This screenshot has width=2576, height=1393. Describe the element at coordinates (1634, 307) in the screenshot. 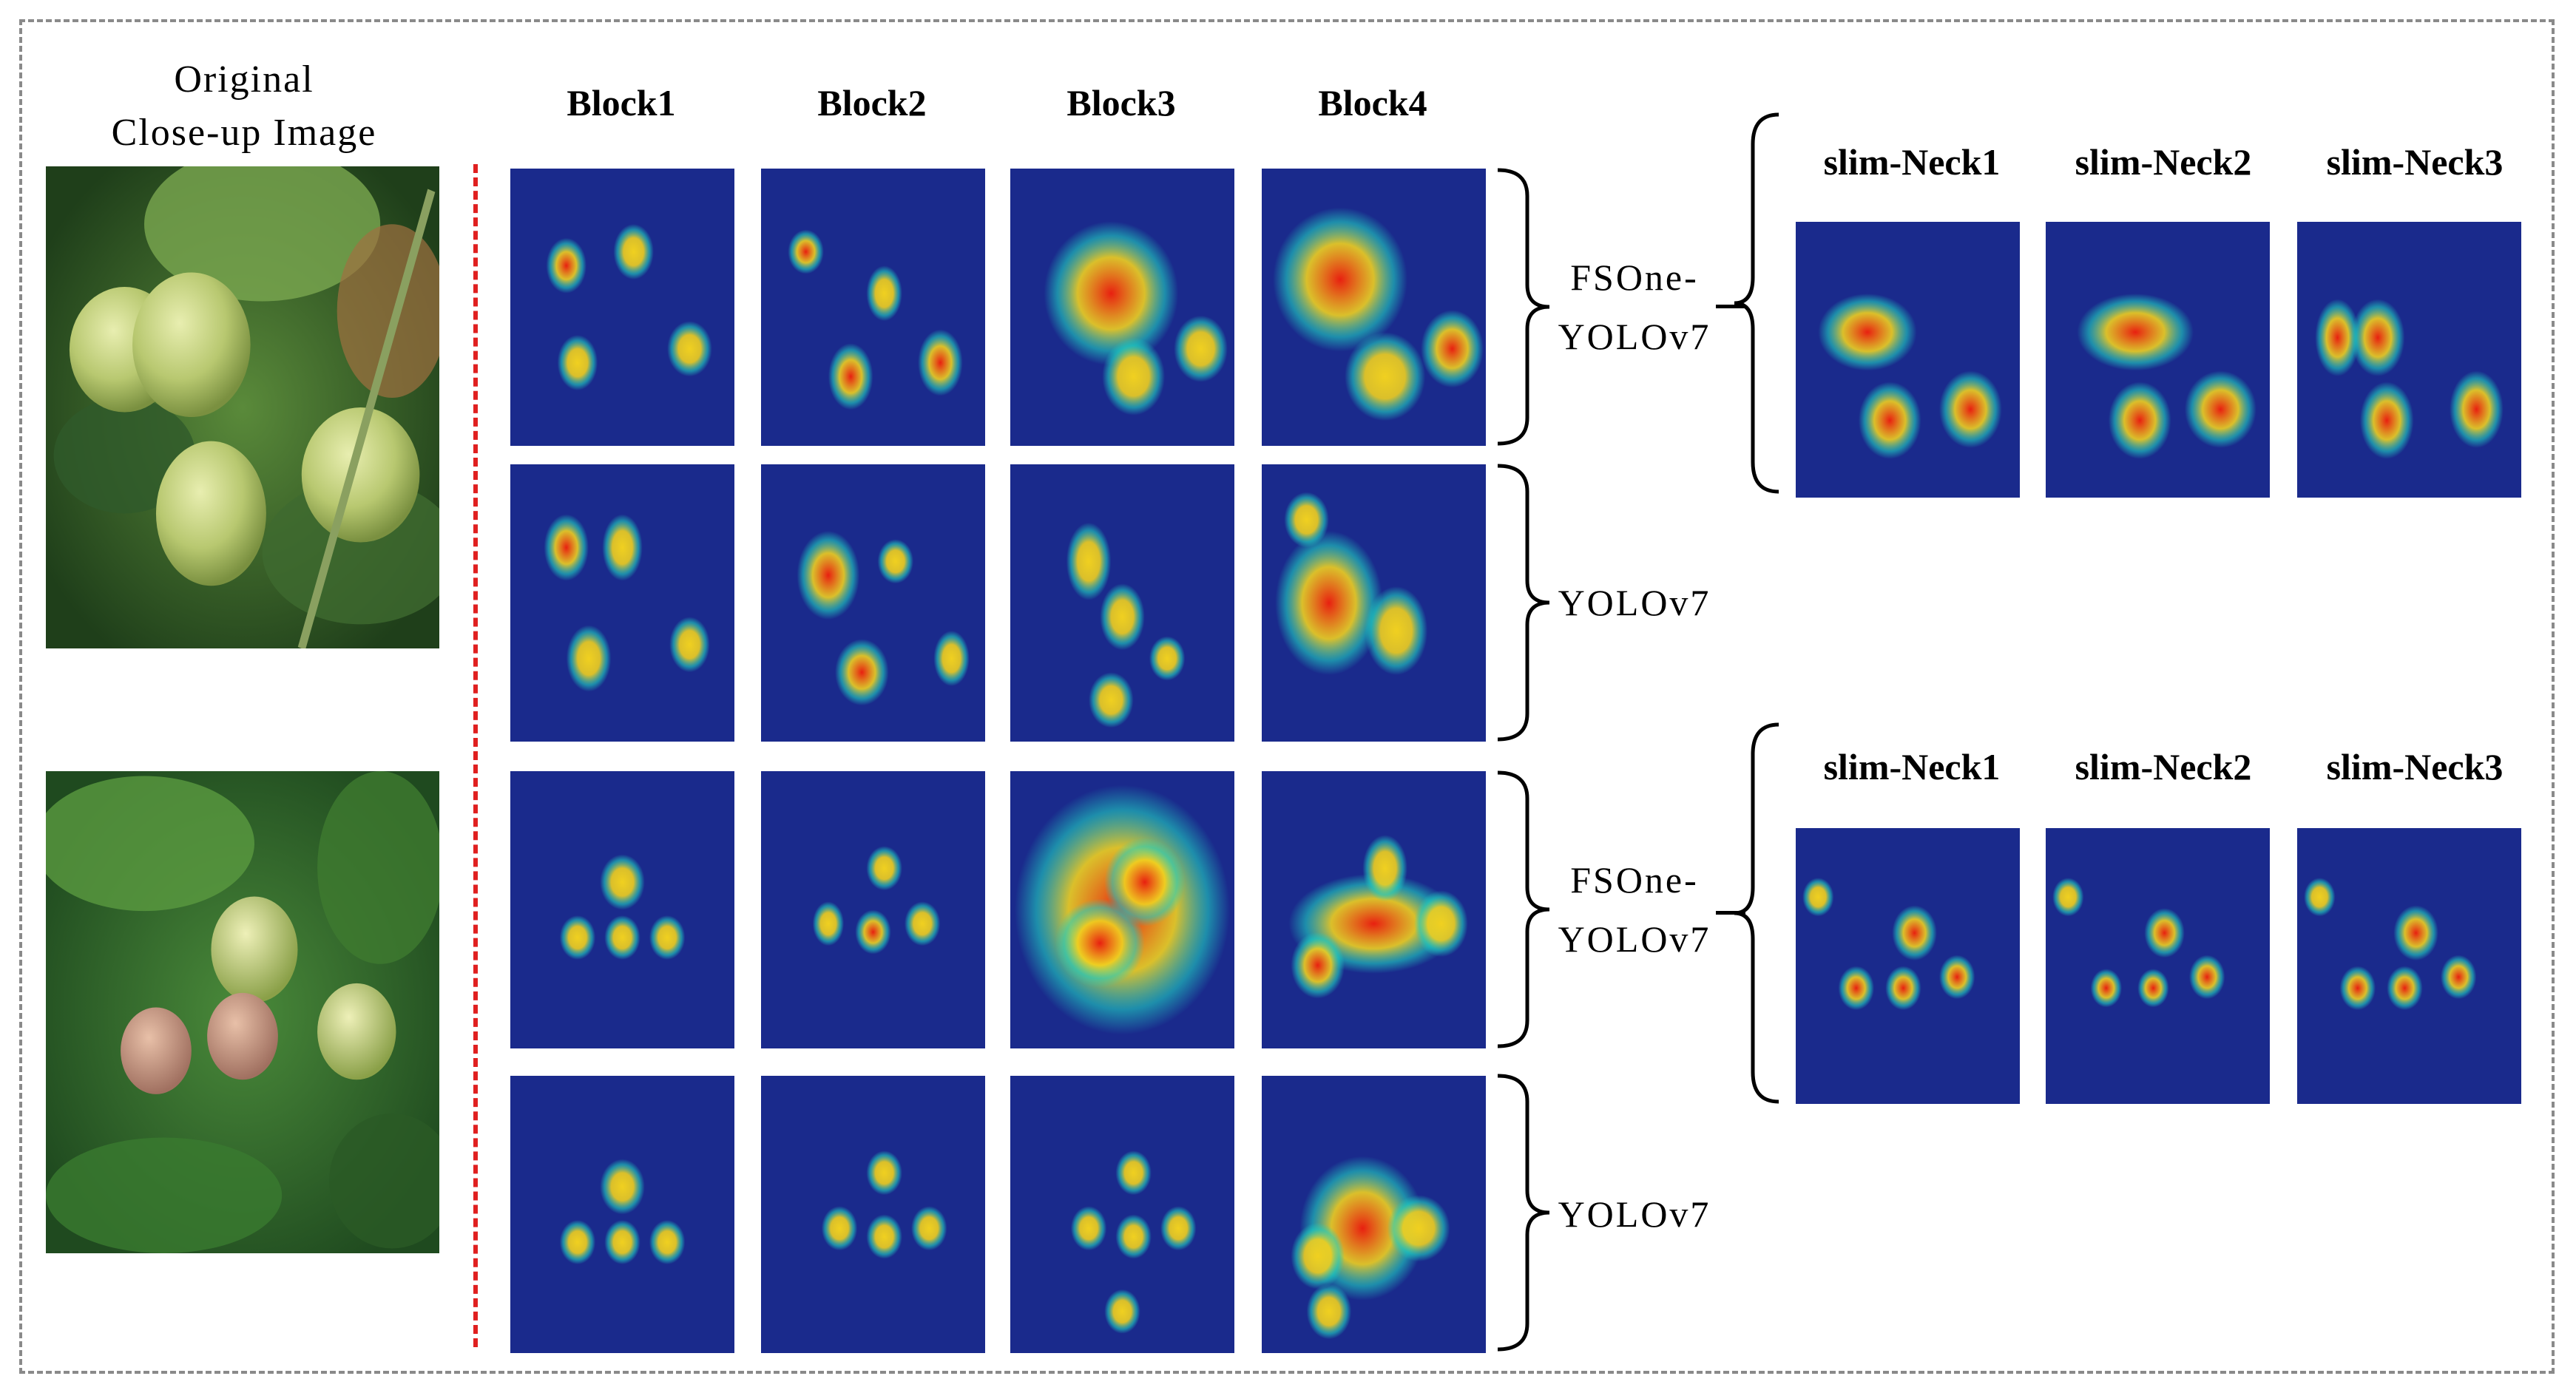

I see `row-label-1: FSOne- YOLOv7` at that location.